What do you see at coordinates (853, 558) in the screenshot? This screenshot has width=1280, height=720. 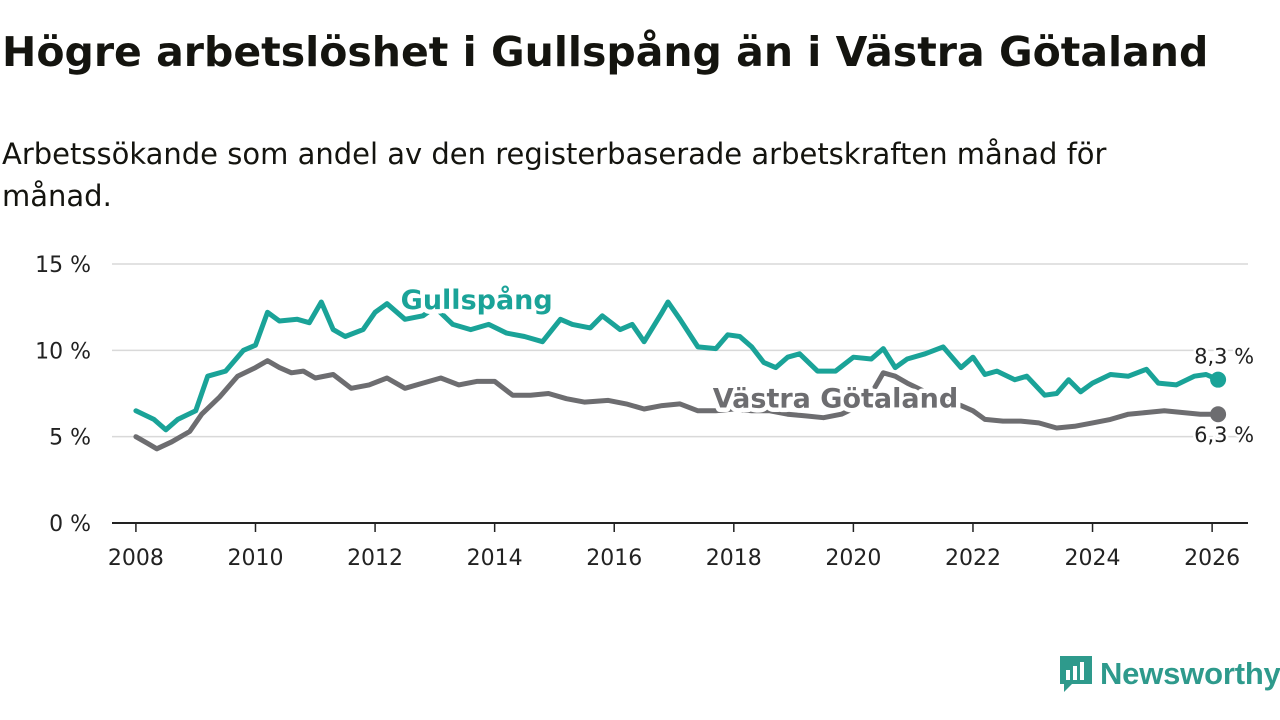 I see `x-tick-label: 2020` at bounding box center [853, 558].